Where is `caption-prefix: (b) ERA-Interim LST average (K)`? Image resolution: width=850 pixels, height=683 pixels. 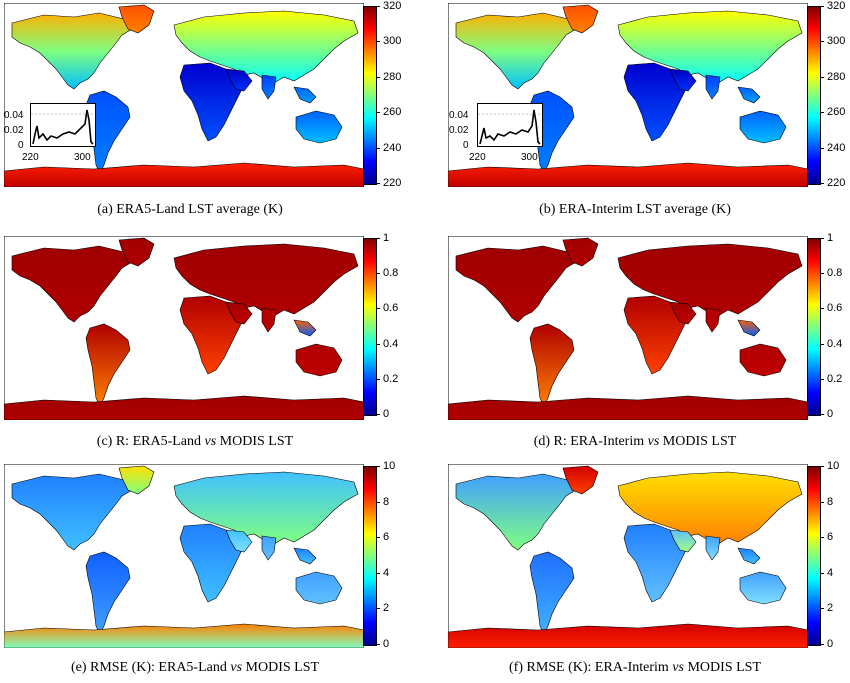 caption-prefix: (b) ERA-Interim LST average (K) is located at coordinates (635, 209).